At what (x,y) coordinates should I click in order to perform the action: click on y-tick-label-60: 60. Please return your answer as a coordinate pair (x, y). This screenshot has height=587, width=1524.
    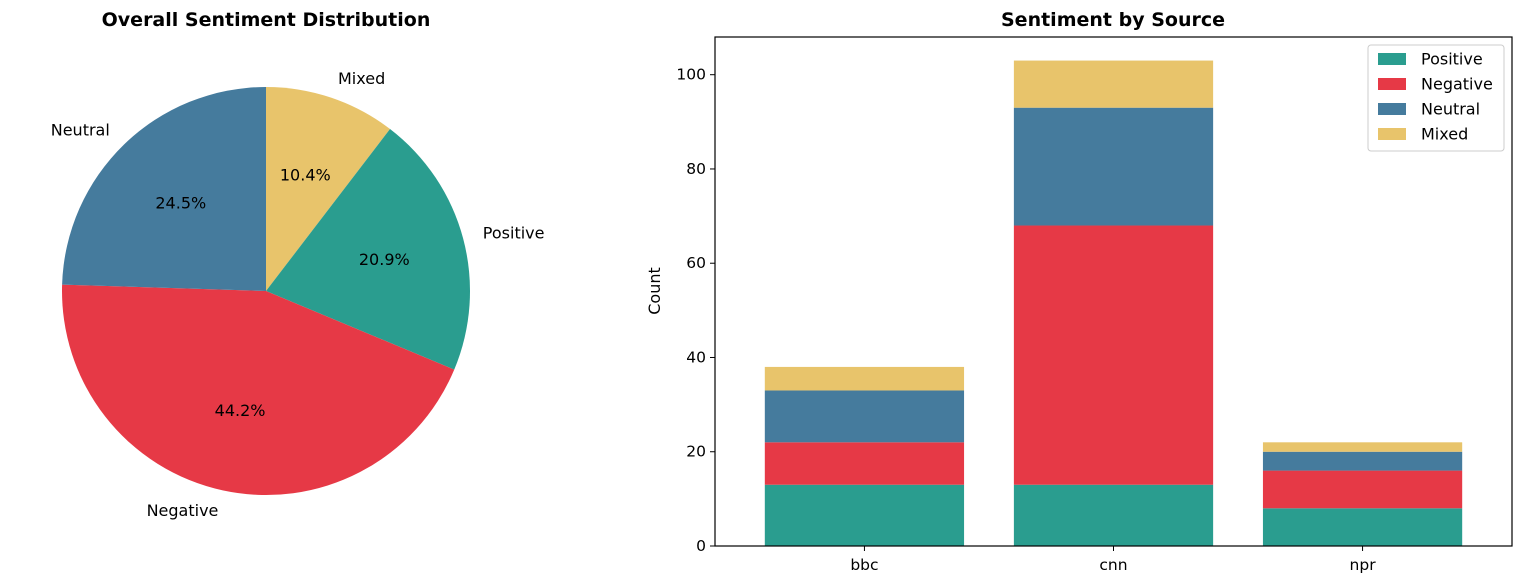
    Looking at the image, I should click on (696, 263).